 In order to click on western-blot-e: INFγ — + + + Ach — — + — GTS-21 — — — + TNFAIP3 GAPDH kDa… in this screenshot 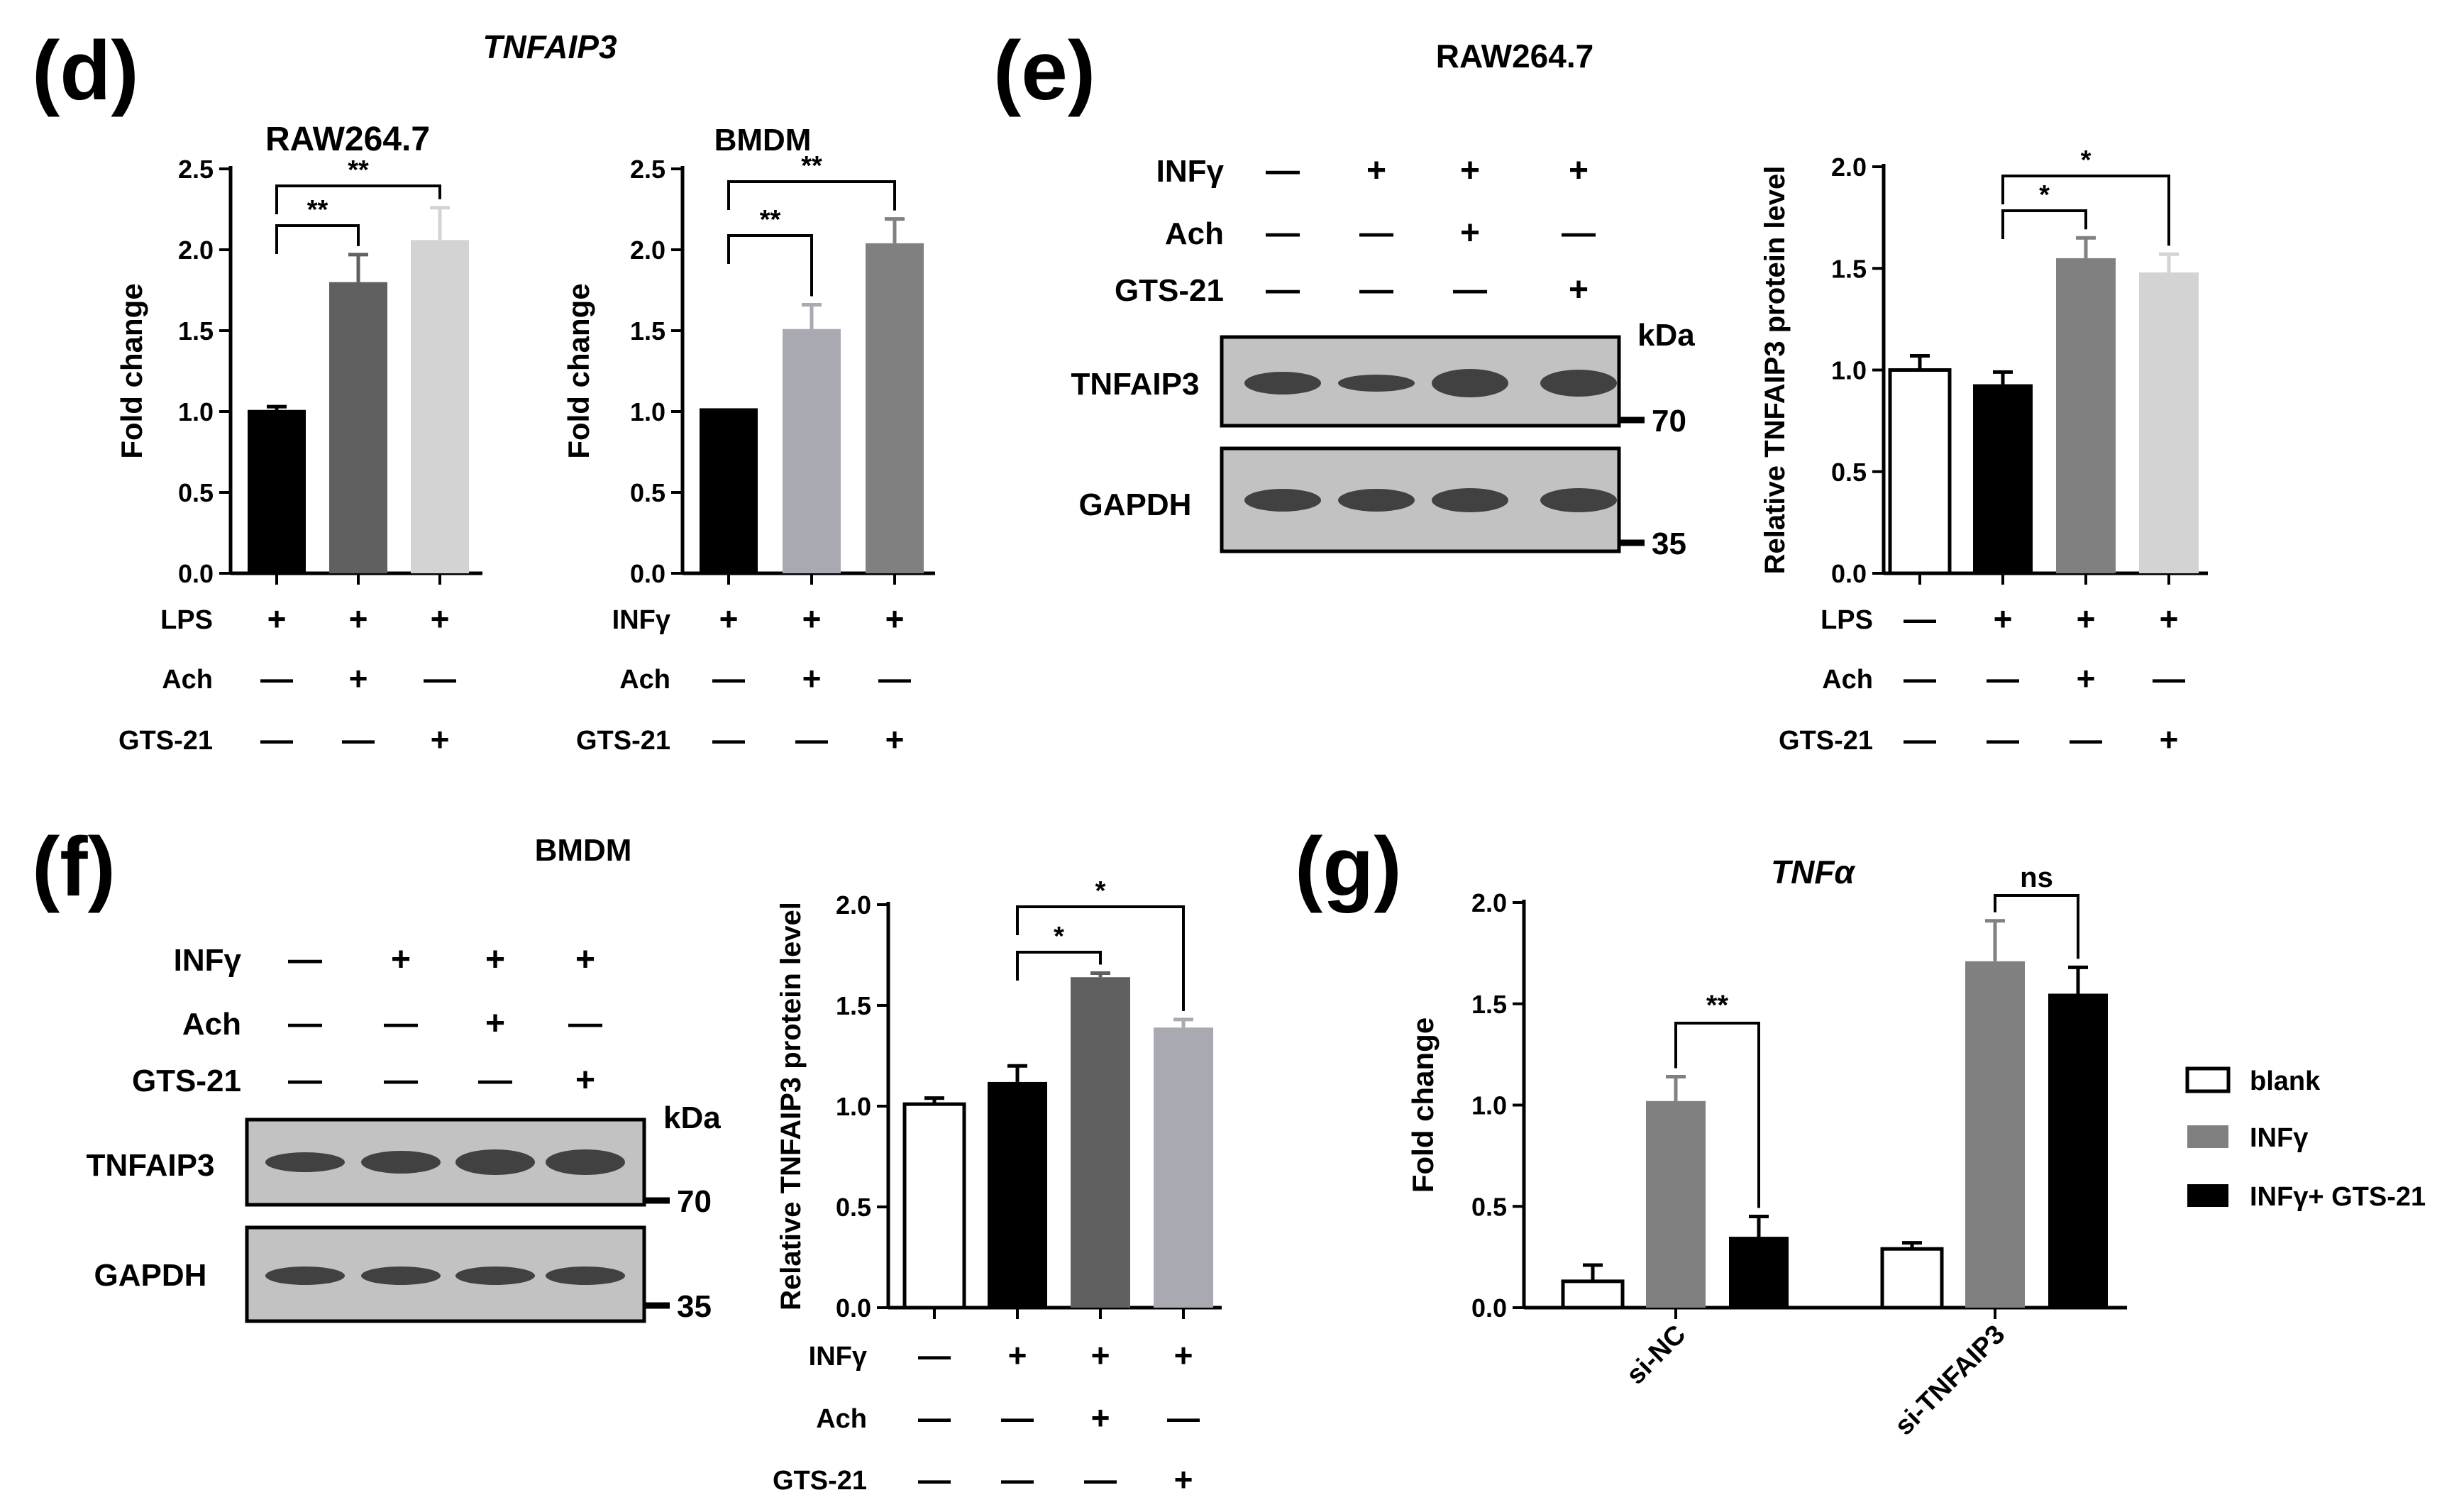, I will do `click(1383, 356)`.